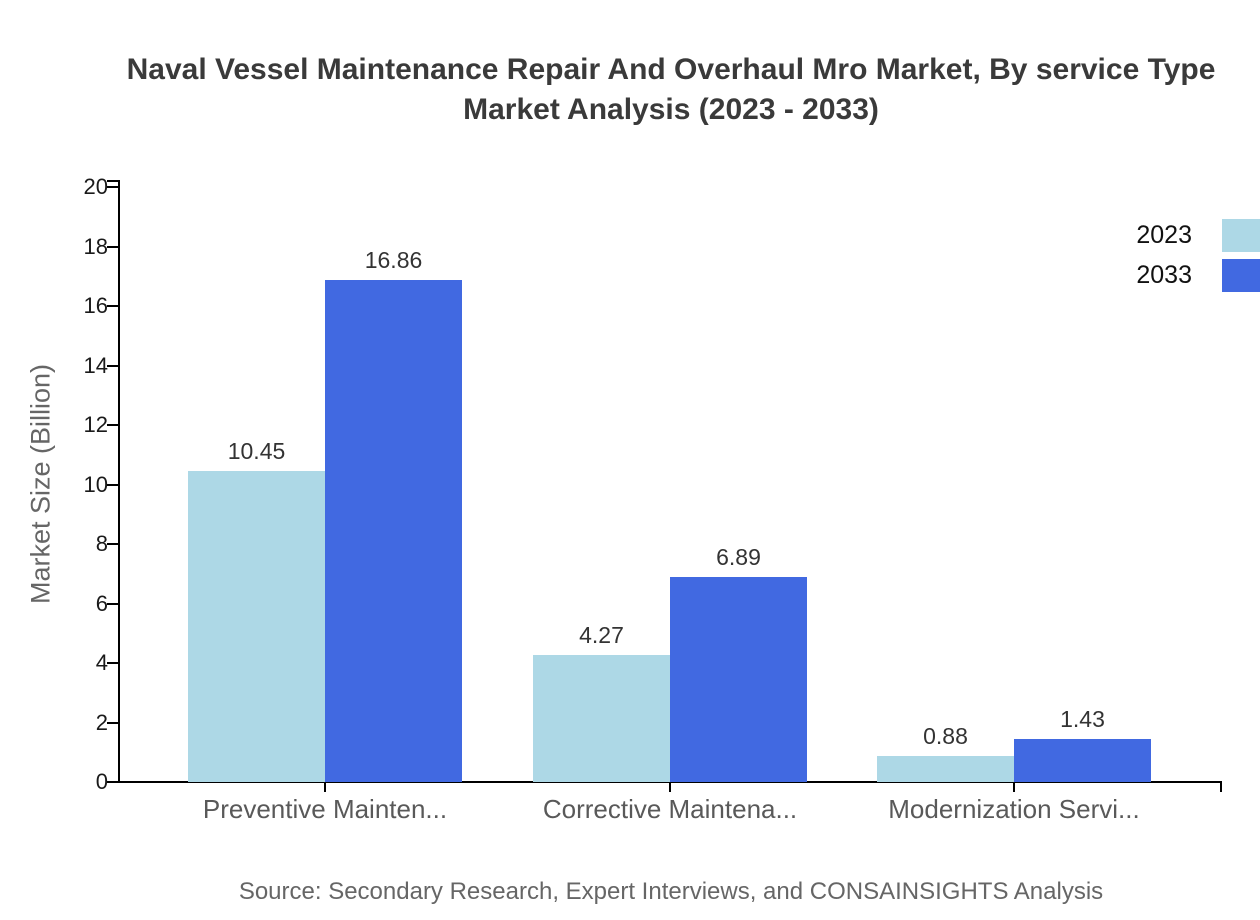  Describe the element at coordinates (393, 260) in the screenshot. I see `bar-value-label: 16.86` at that location.